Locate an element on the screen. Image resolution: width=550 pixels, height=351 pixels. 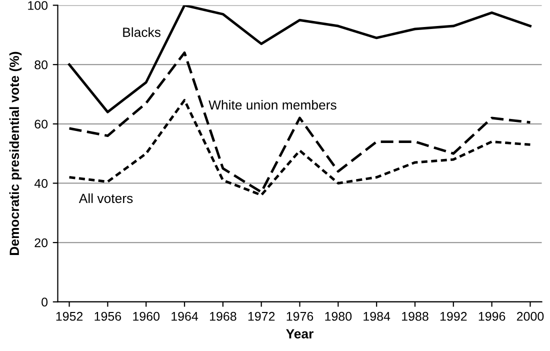
x-axis-title: Year is located at coordinates (300, 333).